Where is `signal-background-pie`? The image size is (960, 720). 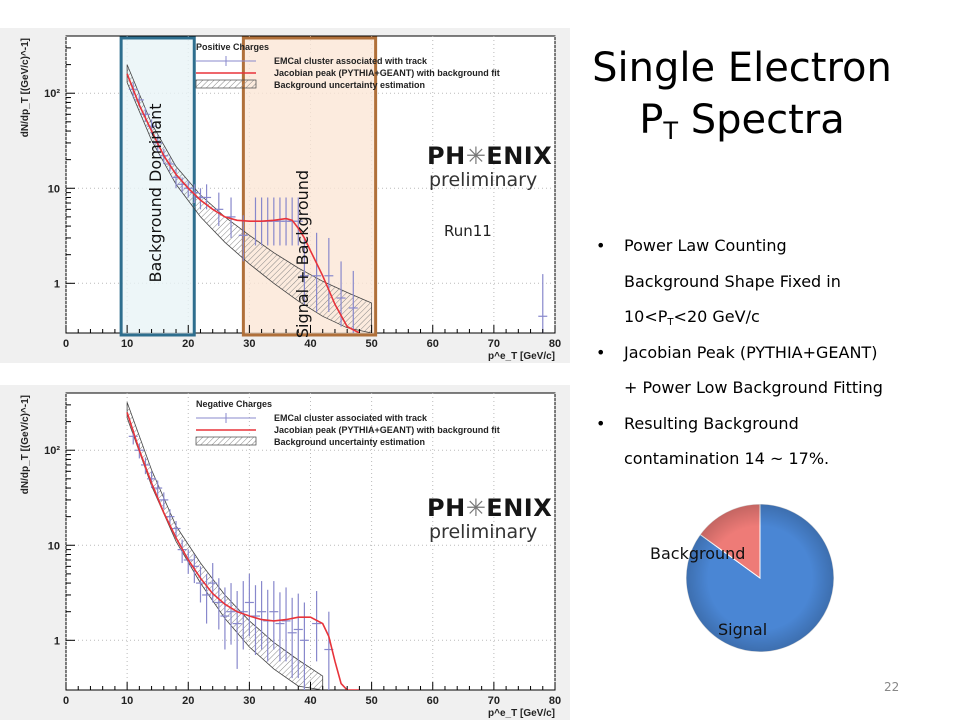
signal-background-pie is located at coordinates (760, 578).